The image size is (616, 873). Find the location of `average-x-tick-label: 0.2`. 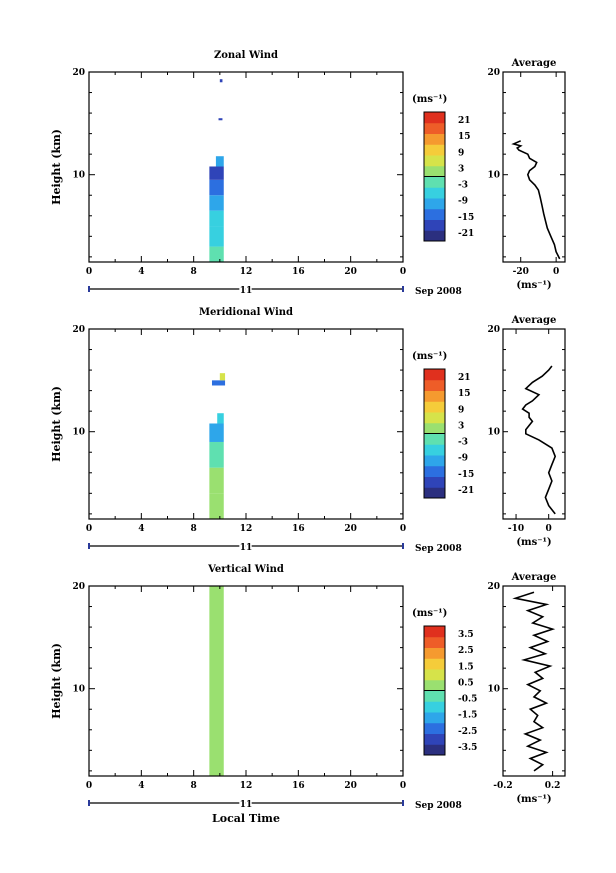

average-x-tick-label: 0.2 is located at coordinates (553, 786).